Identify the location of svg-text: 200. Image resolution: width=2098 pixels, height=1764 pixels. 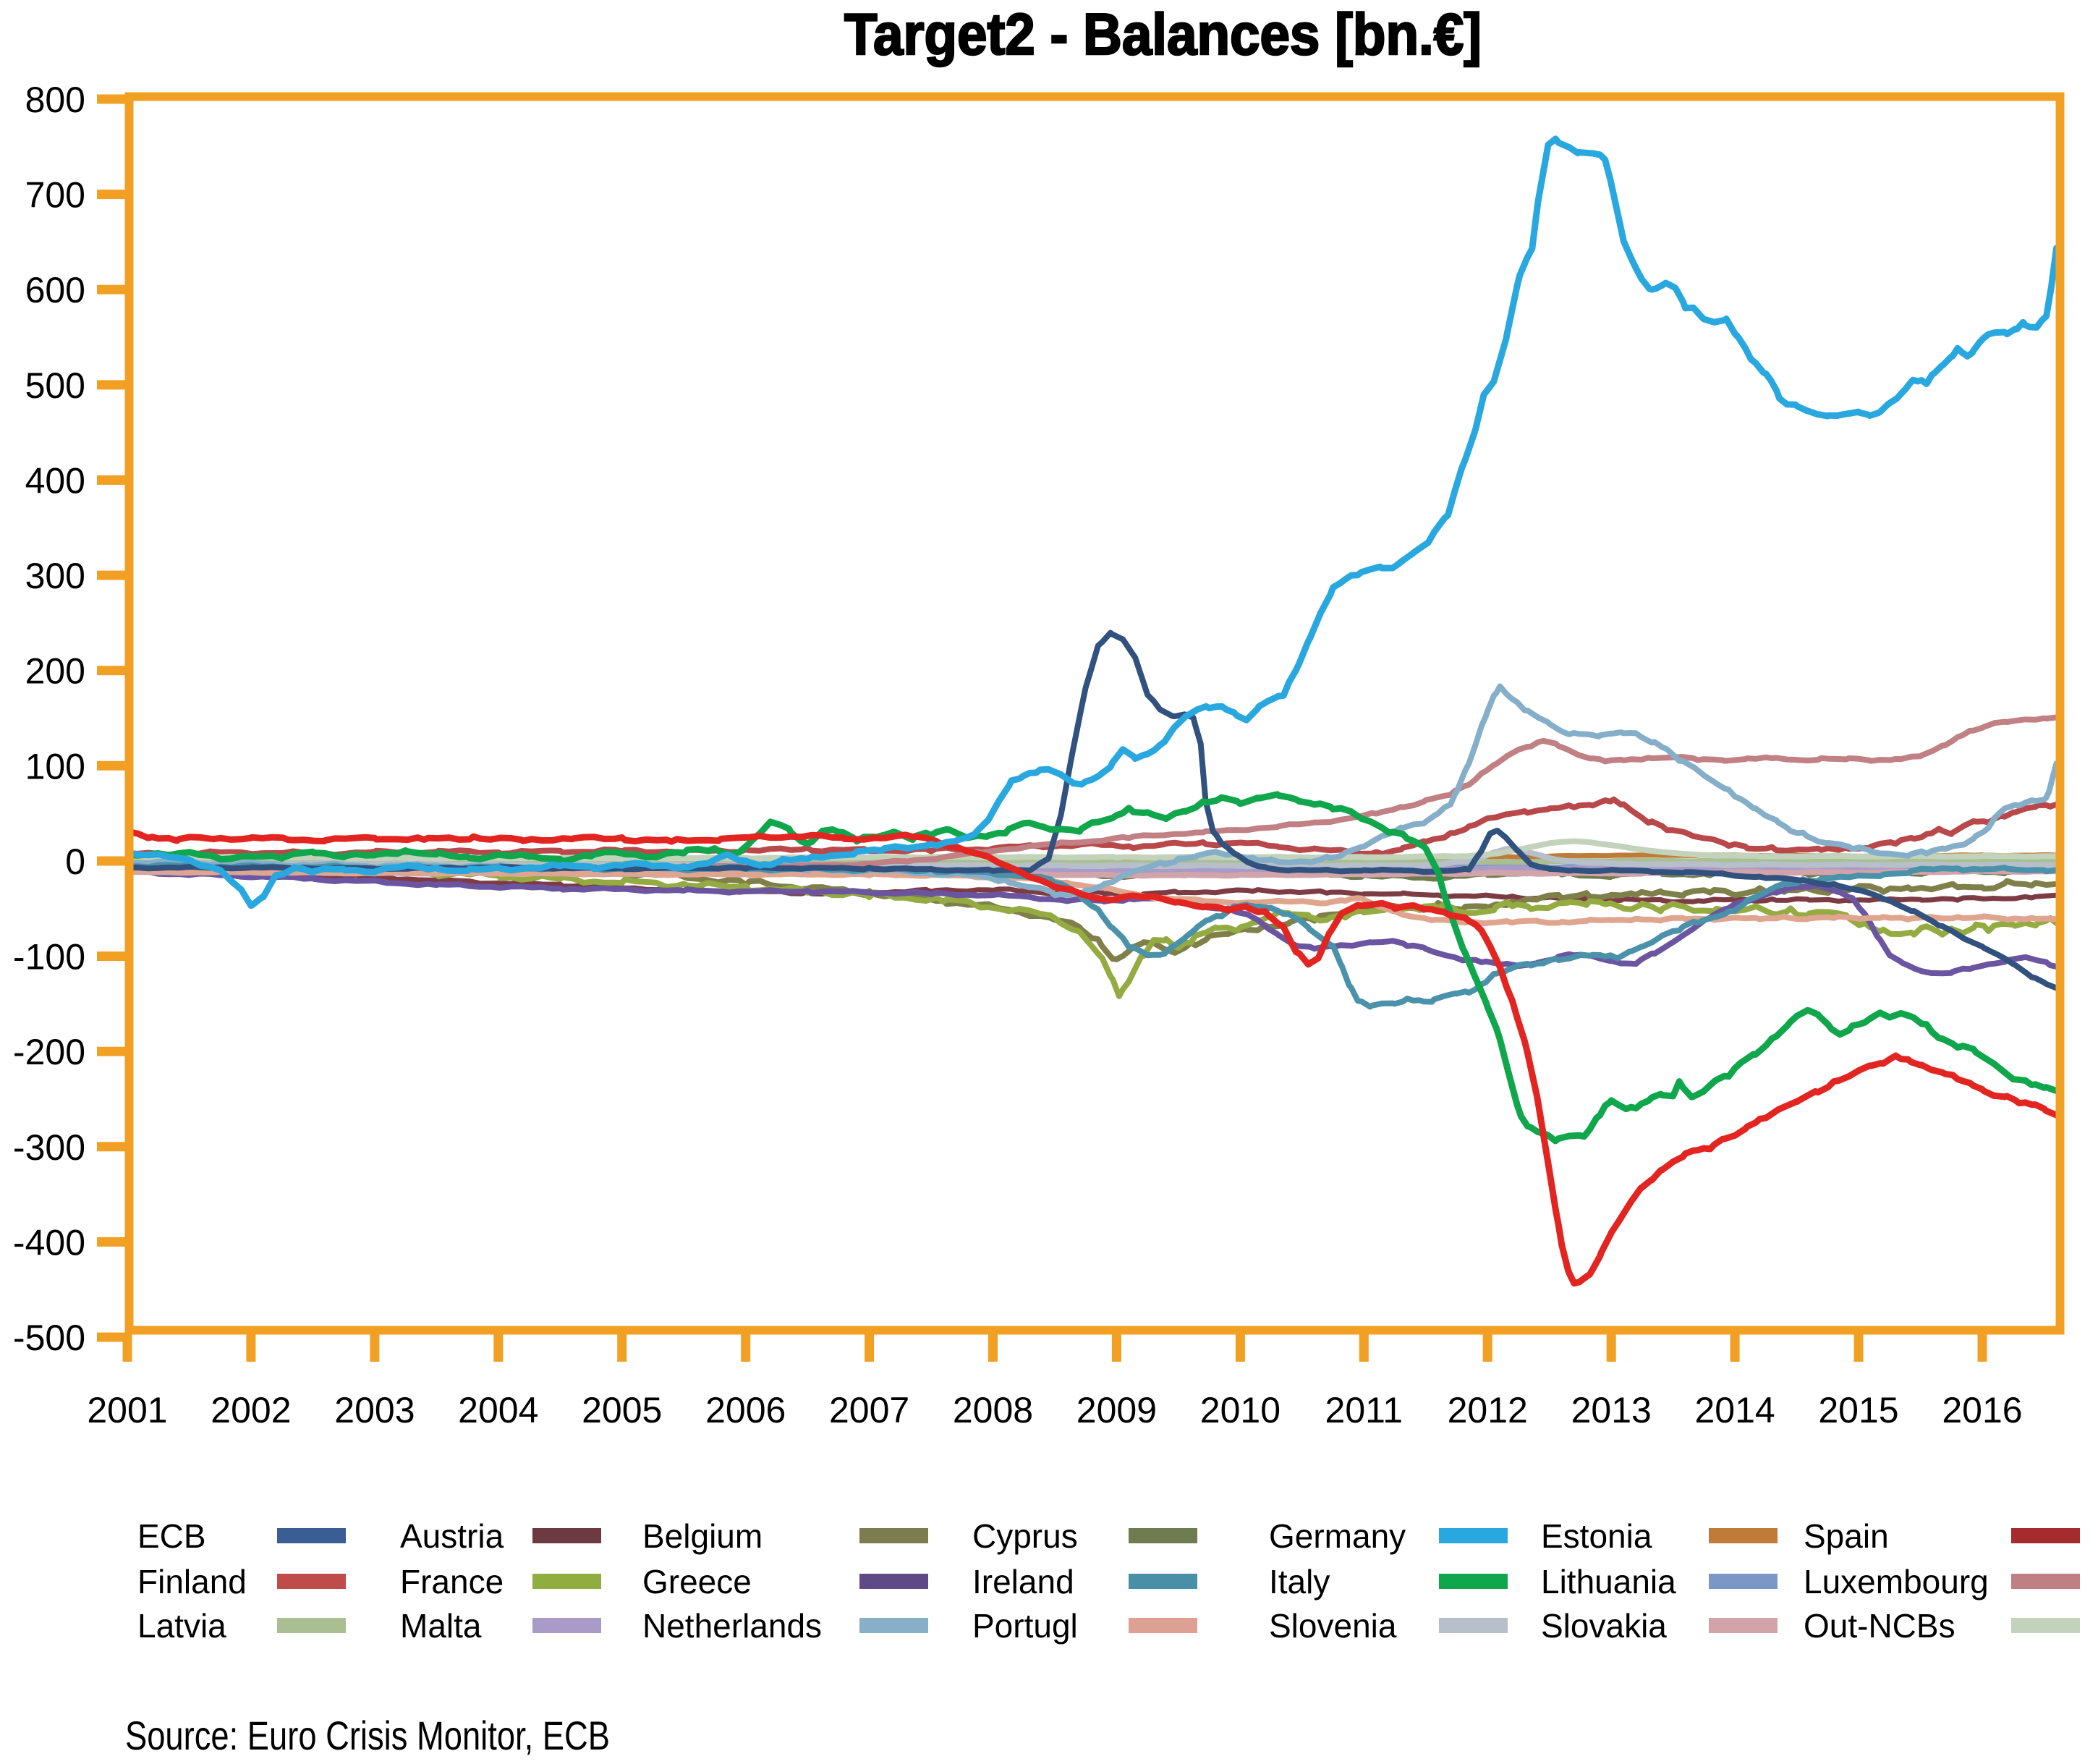
(55, 671).